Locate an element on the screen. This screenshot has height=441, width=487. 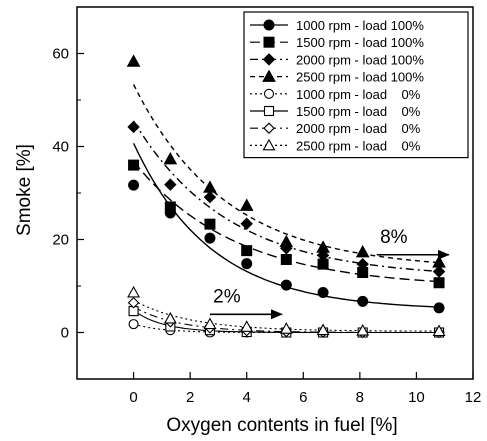
y-tick-label: 0 is located at coordinates (65, 333).